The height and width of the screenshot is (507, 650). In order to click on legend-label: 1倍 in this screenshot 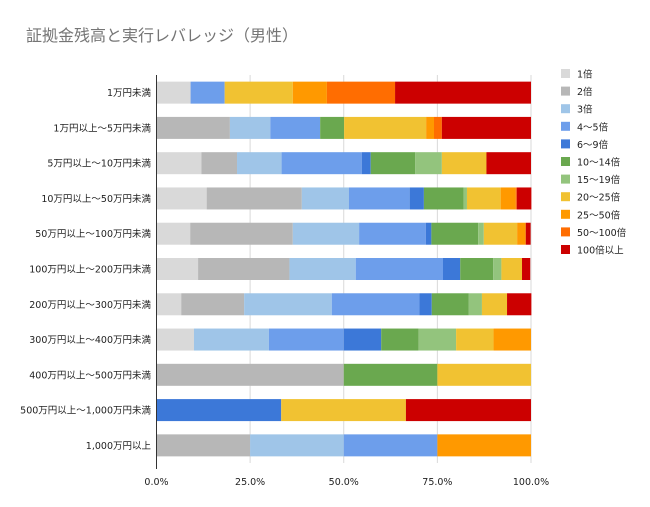, I will do `click(585, 75)`.